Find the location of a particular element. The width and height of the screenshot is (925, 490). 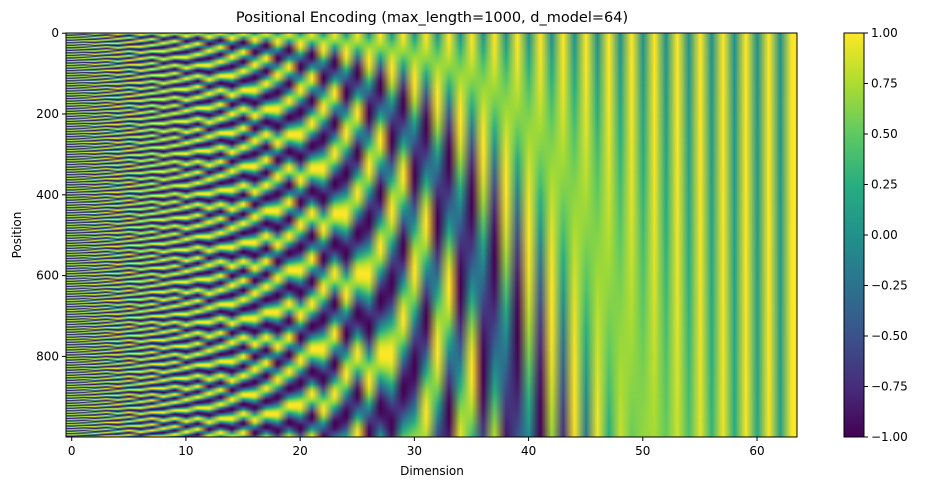

colorbar-tick-label: 0.25 is located at coordinates (884, 185).